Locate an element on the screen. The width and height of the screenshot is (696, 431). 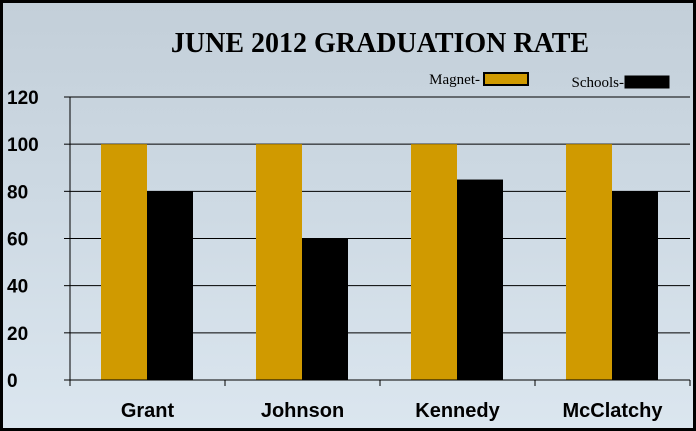
legend-label-schools: Schools- is located at coordinates (598, 83).